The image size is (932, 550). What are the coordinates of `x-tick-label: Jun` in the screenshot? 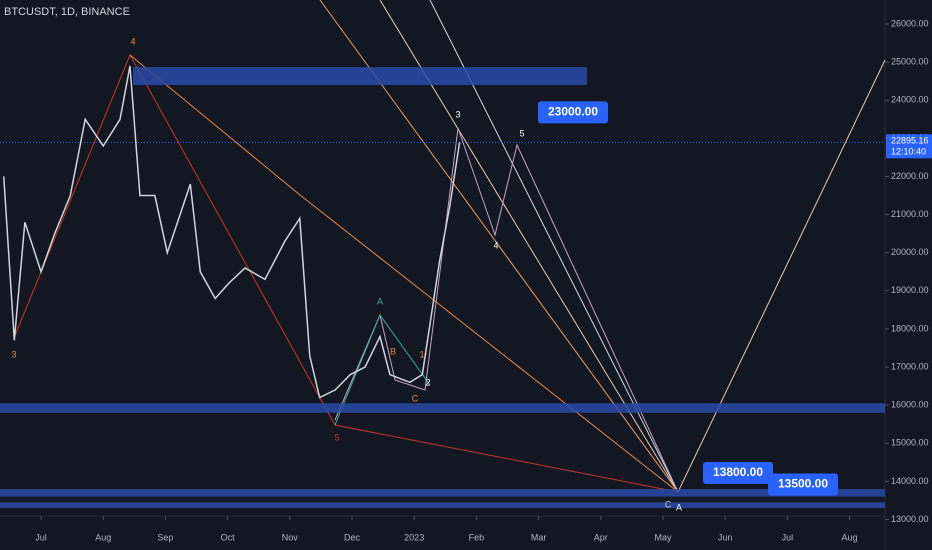 It's located at (725, 537).